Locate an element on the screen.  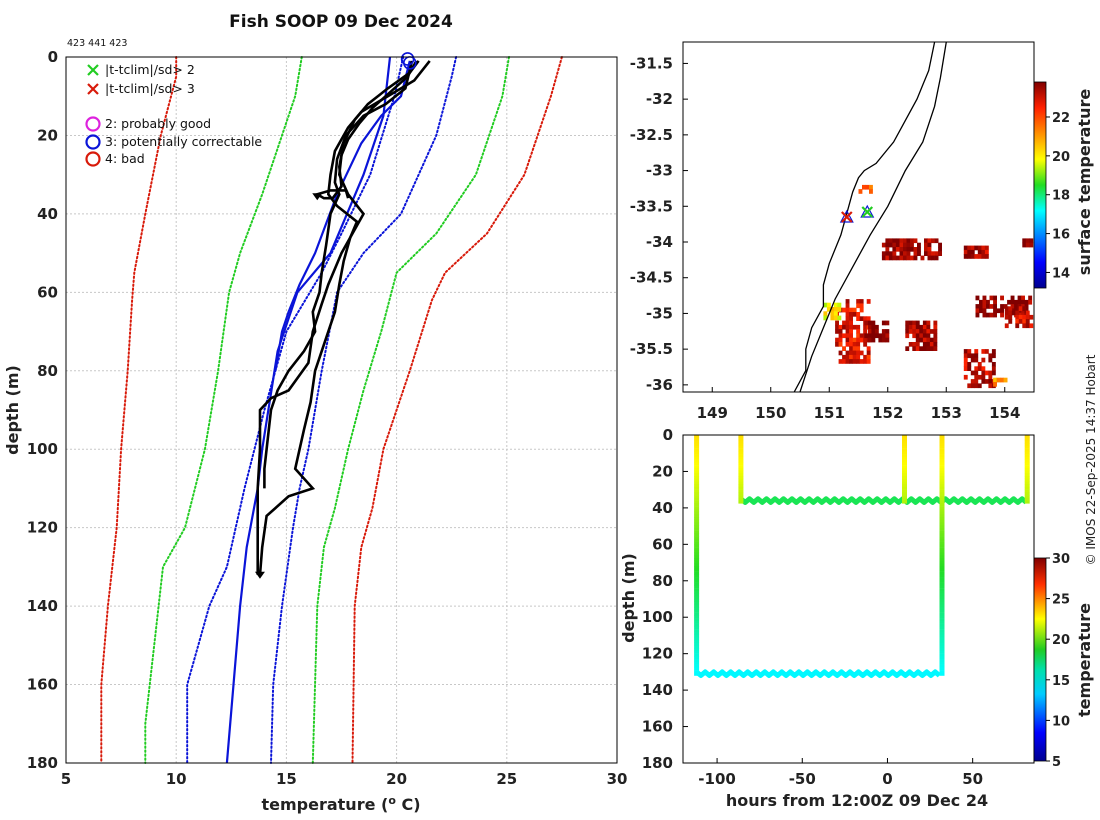
map-track-flag is located at coordinates (847, 217).